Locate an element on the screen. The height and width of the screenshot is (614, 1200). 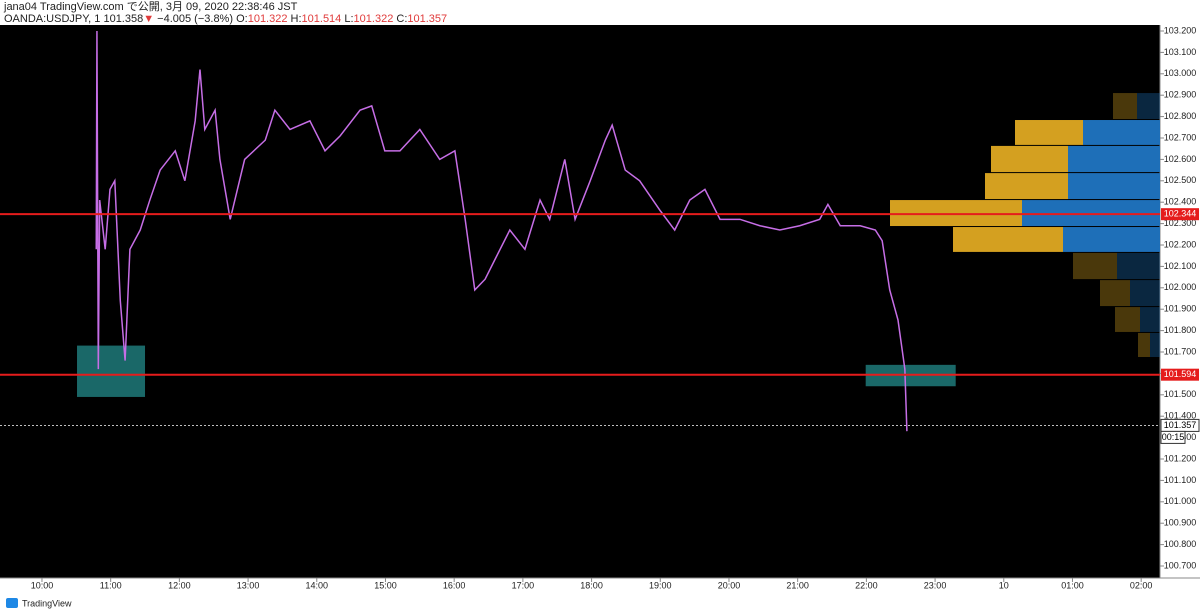
level-label: 101.594 is located at coordinates (1180, 374).